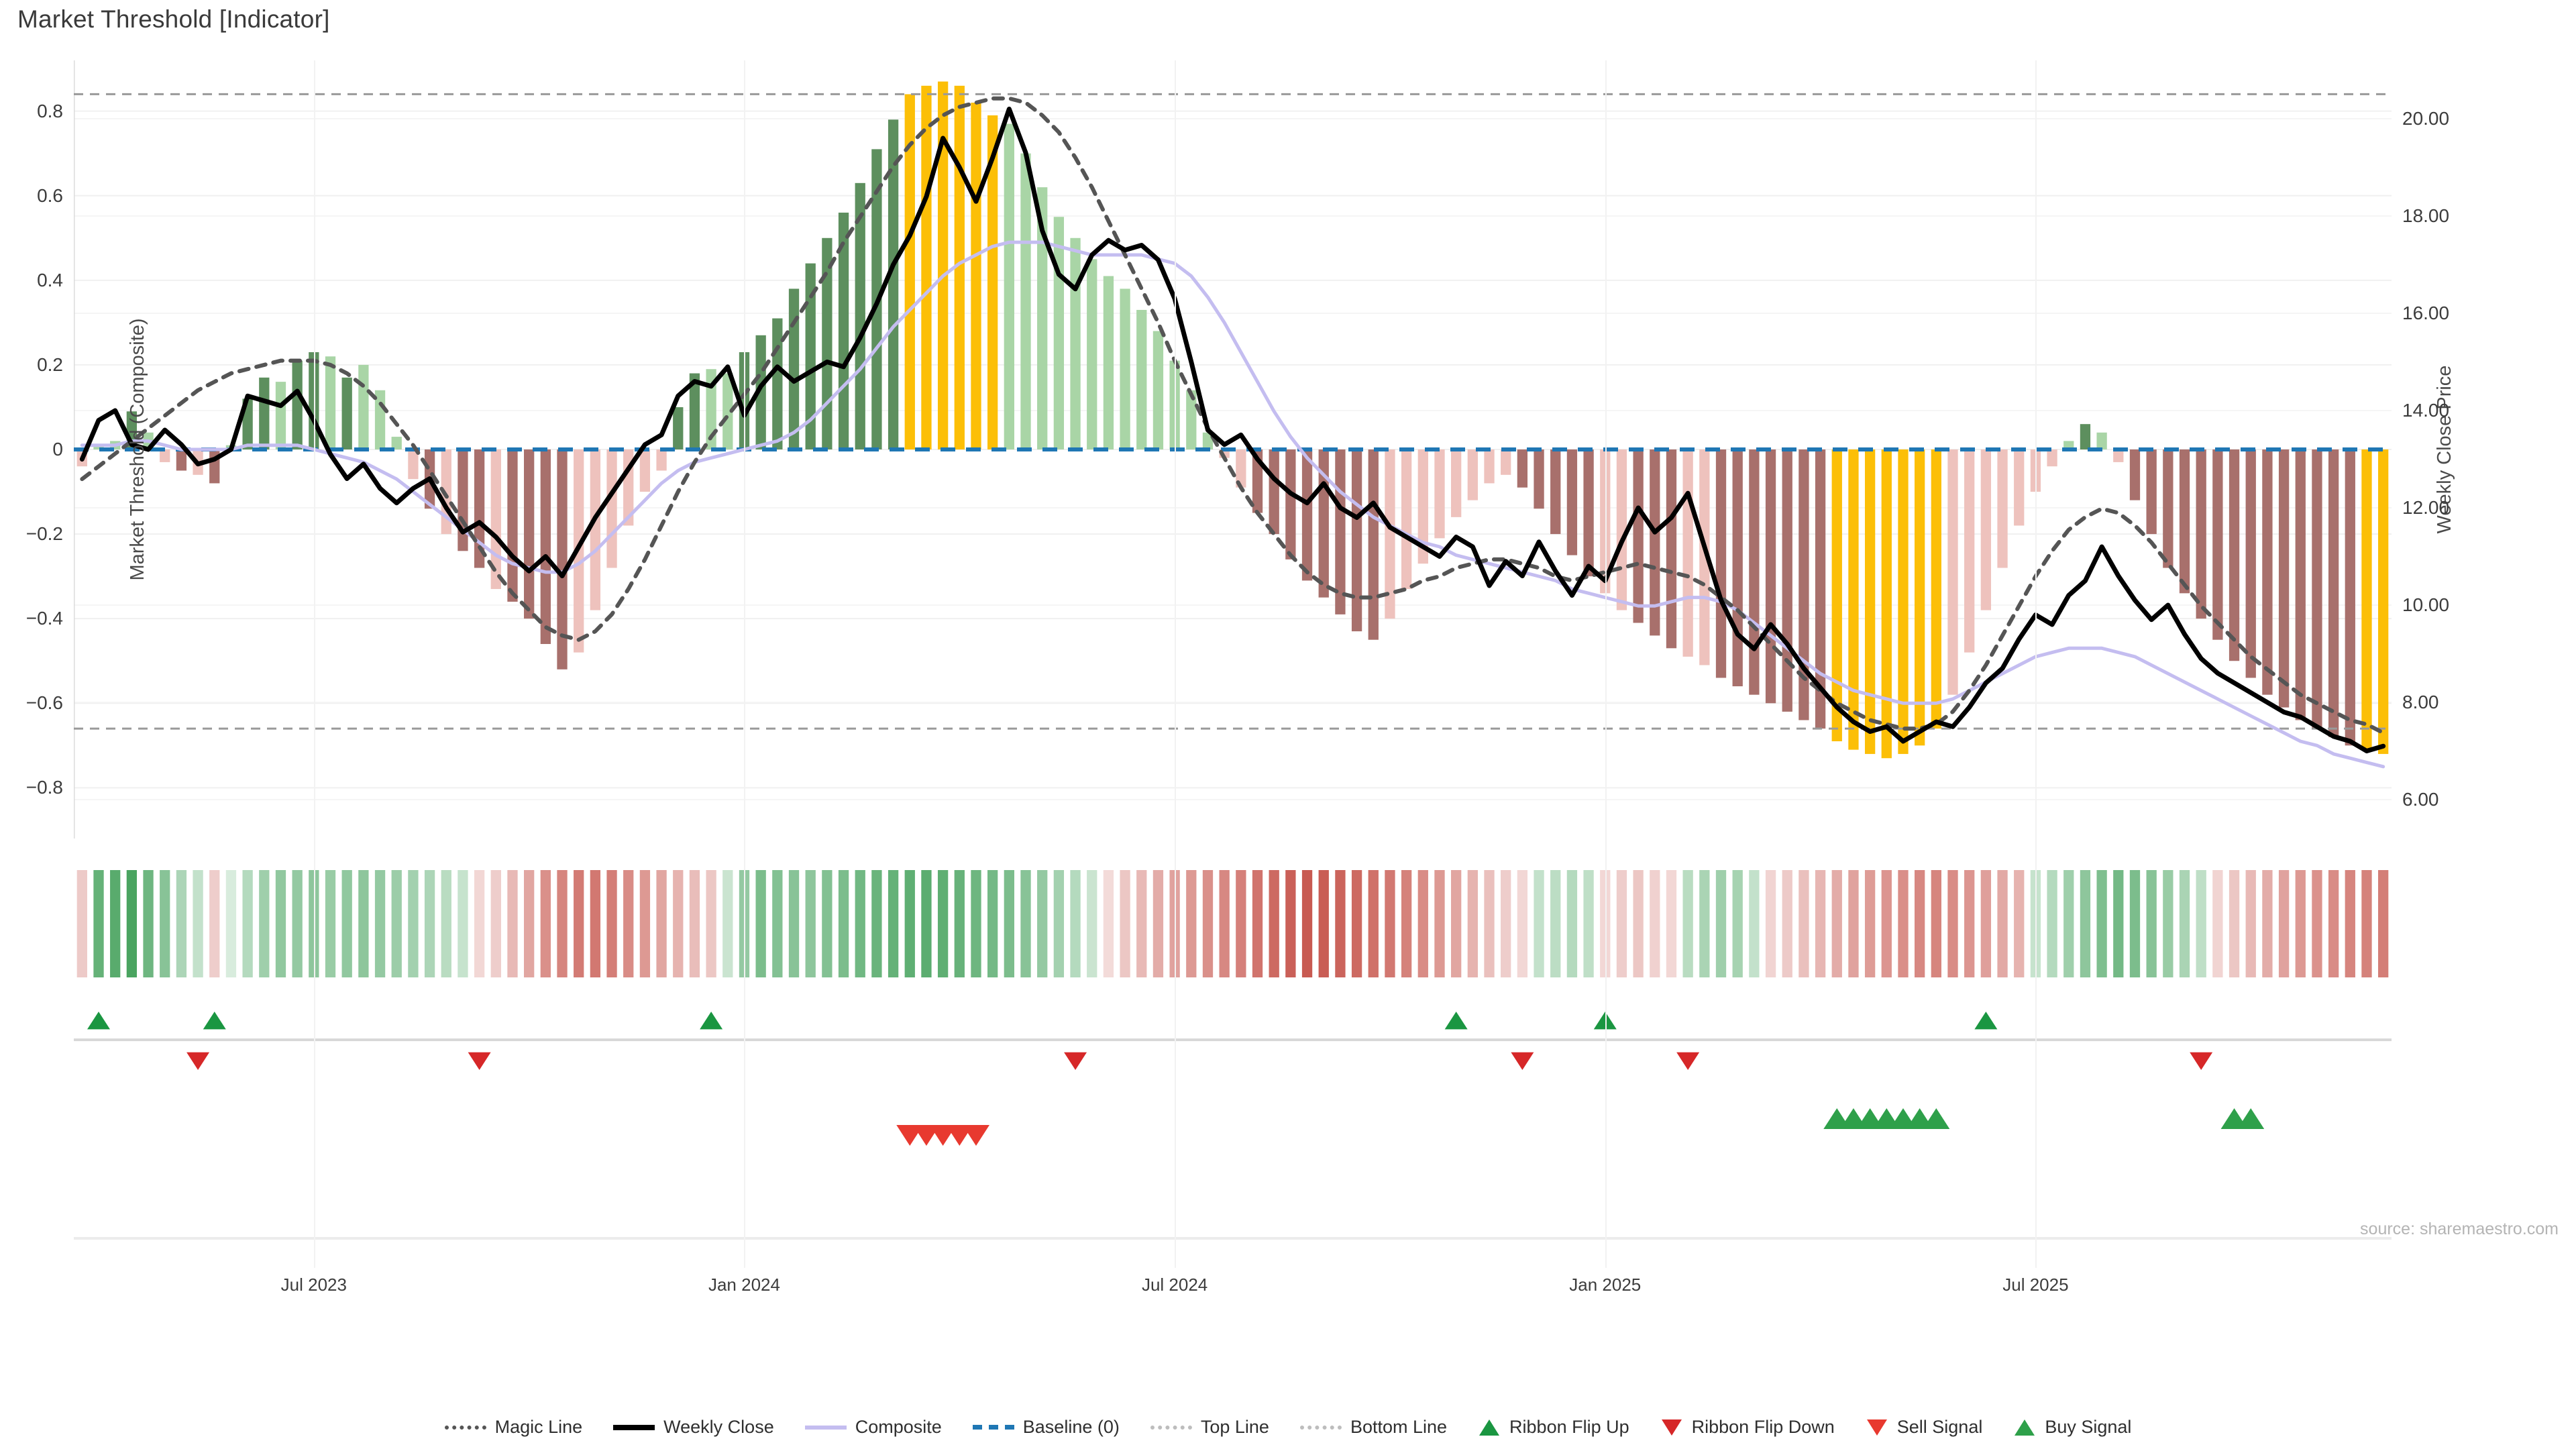 This screenshot has width=2576, height=1449. What do you see at coordinates (2426, 410) in the screenshot?
I see `y-tick-right: 14.00` at bounding box center [2426, 410].